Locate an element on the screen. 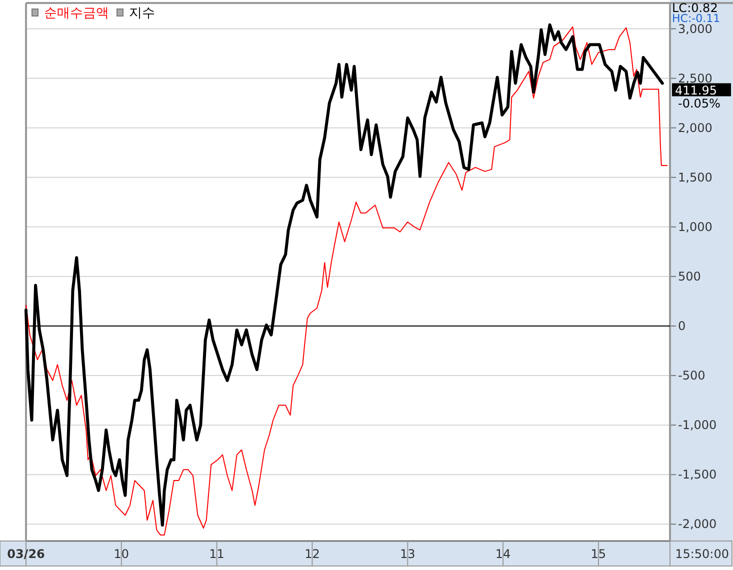 The image size is (733, 570). x-tick-label: 14 is located at coordinates (503, 554).